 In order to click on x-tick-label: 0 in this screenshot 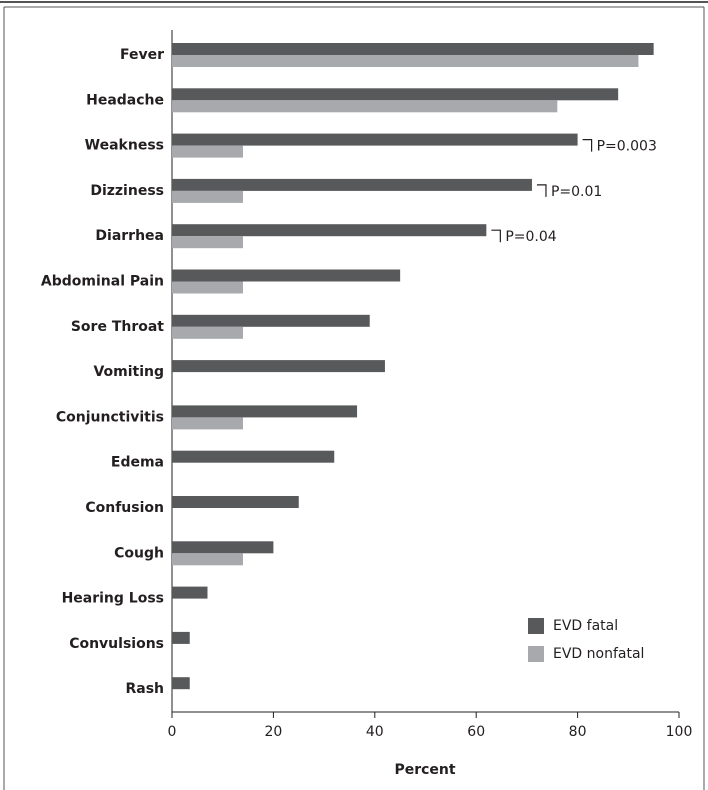, I will do `click(172, 732)`.